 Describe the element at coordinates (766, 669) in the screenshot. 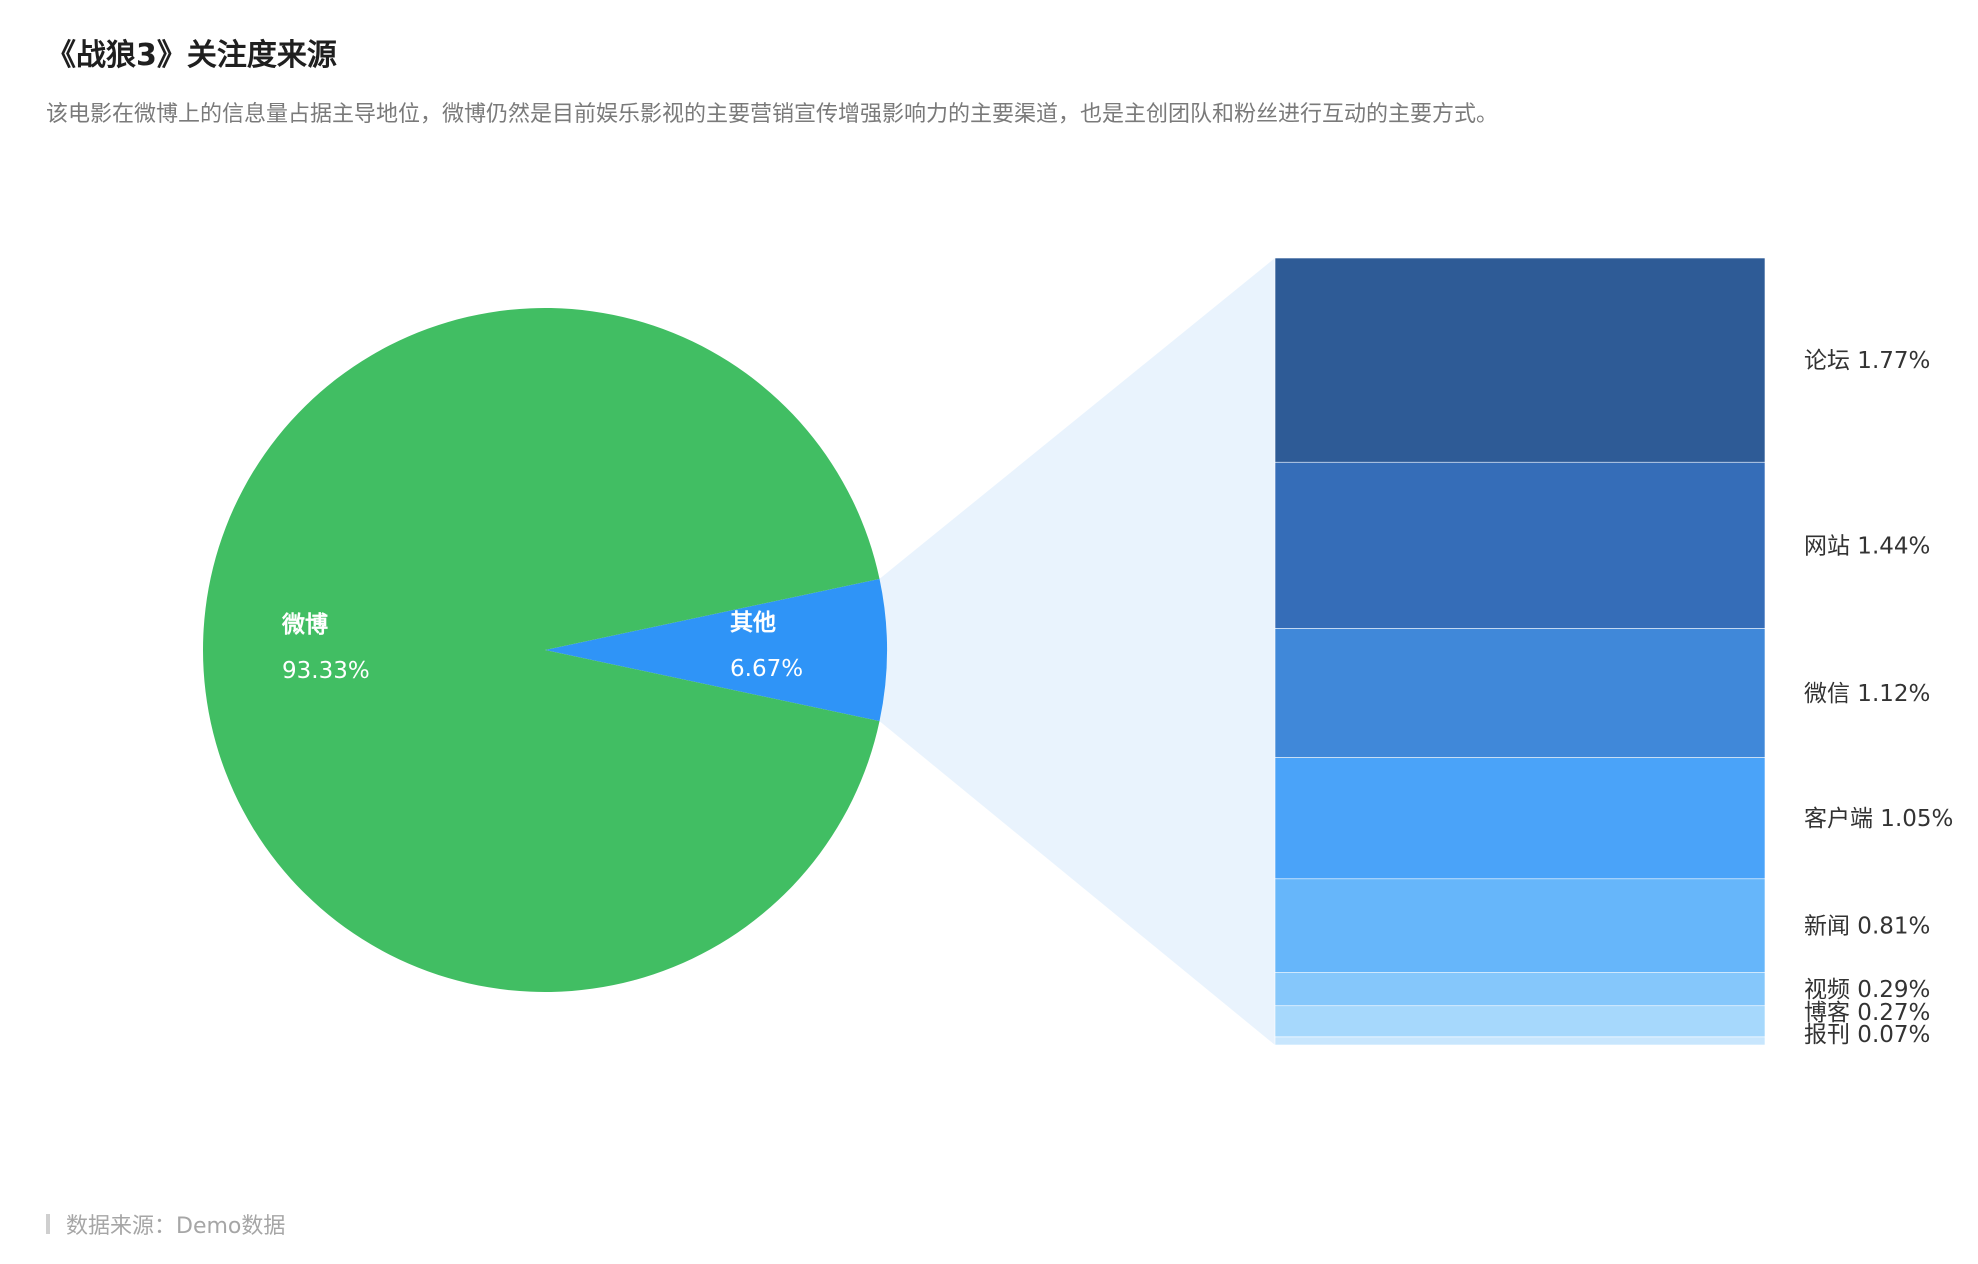

I see `pie-label-value-other: 6.67%` at that location.